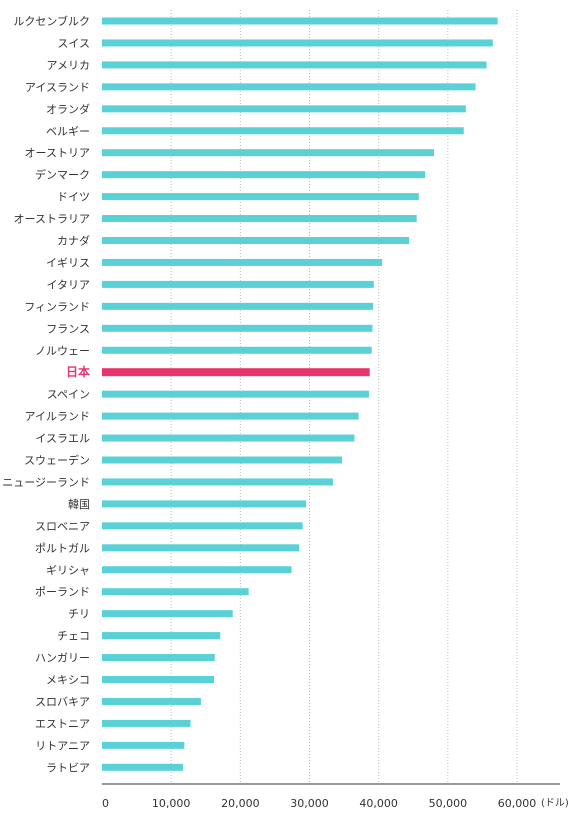 The height and width of the screenshot is (813, 571). I want to click on category-label-14: フランス, so click(68, 328).